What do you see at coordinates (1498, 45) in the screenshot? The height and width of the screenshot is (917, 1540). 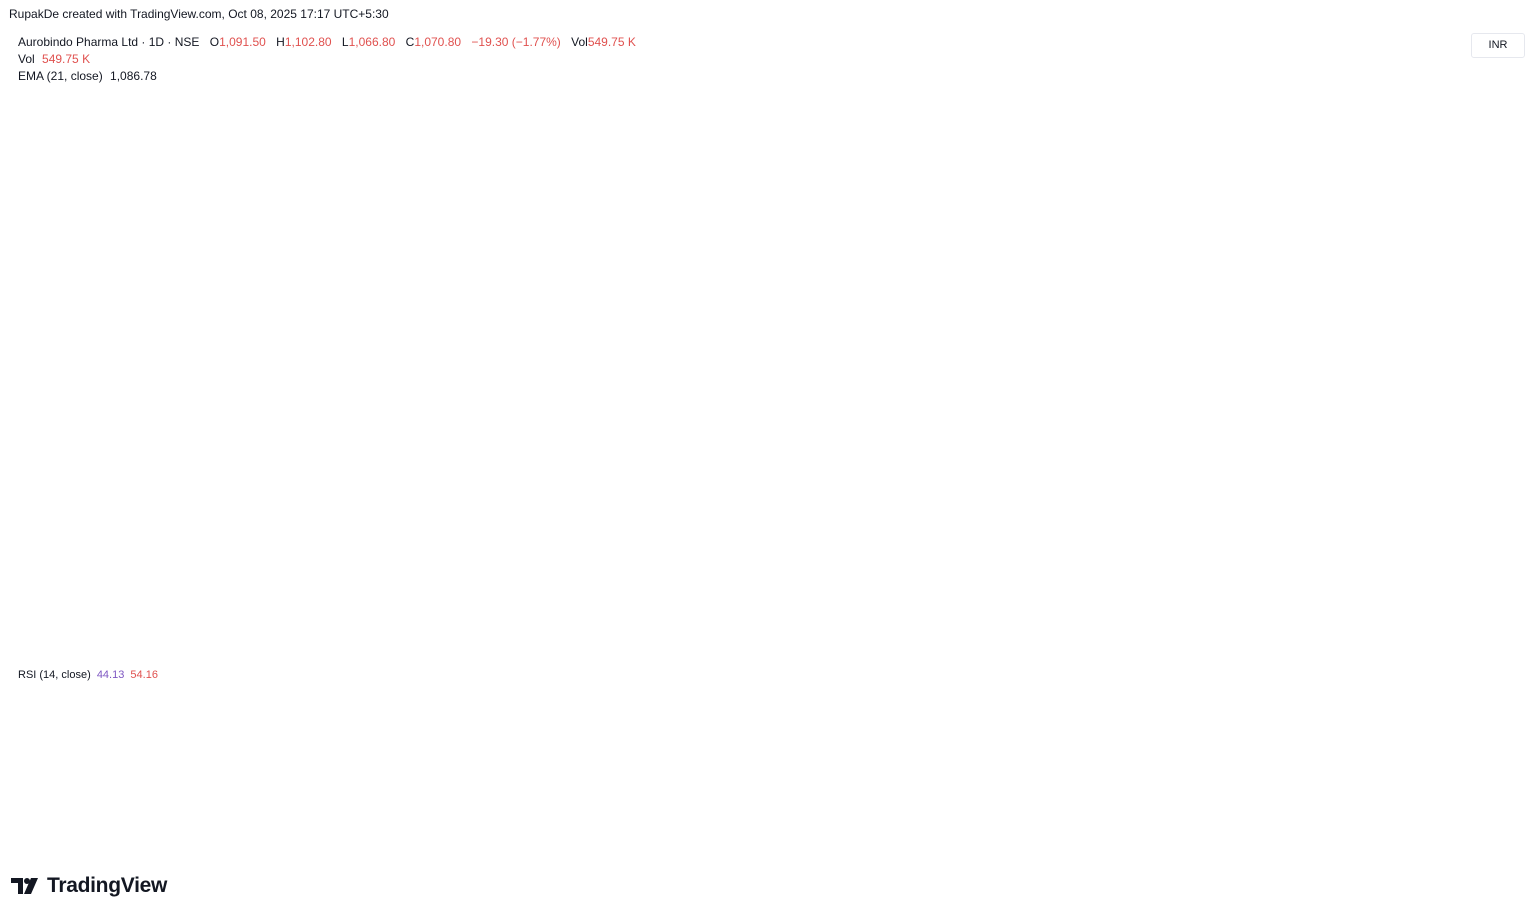 I see `currency-button: INR` at bounding box center [1498, 45].